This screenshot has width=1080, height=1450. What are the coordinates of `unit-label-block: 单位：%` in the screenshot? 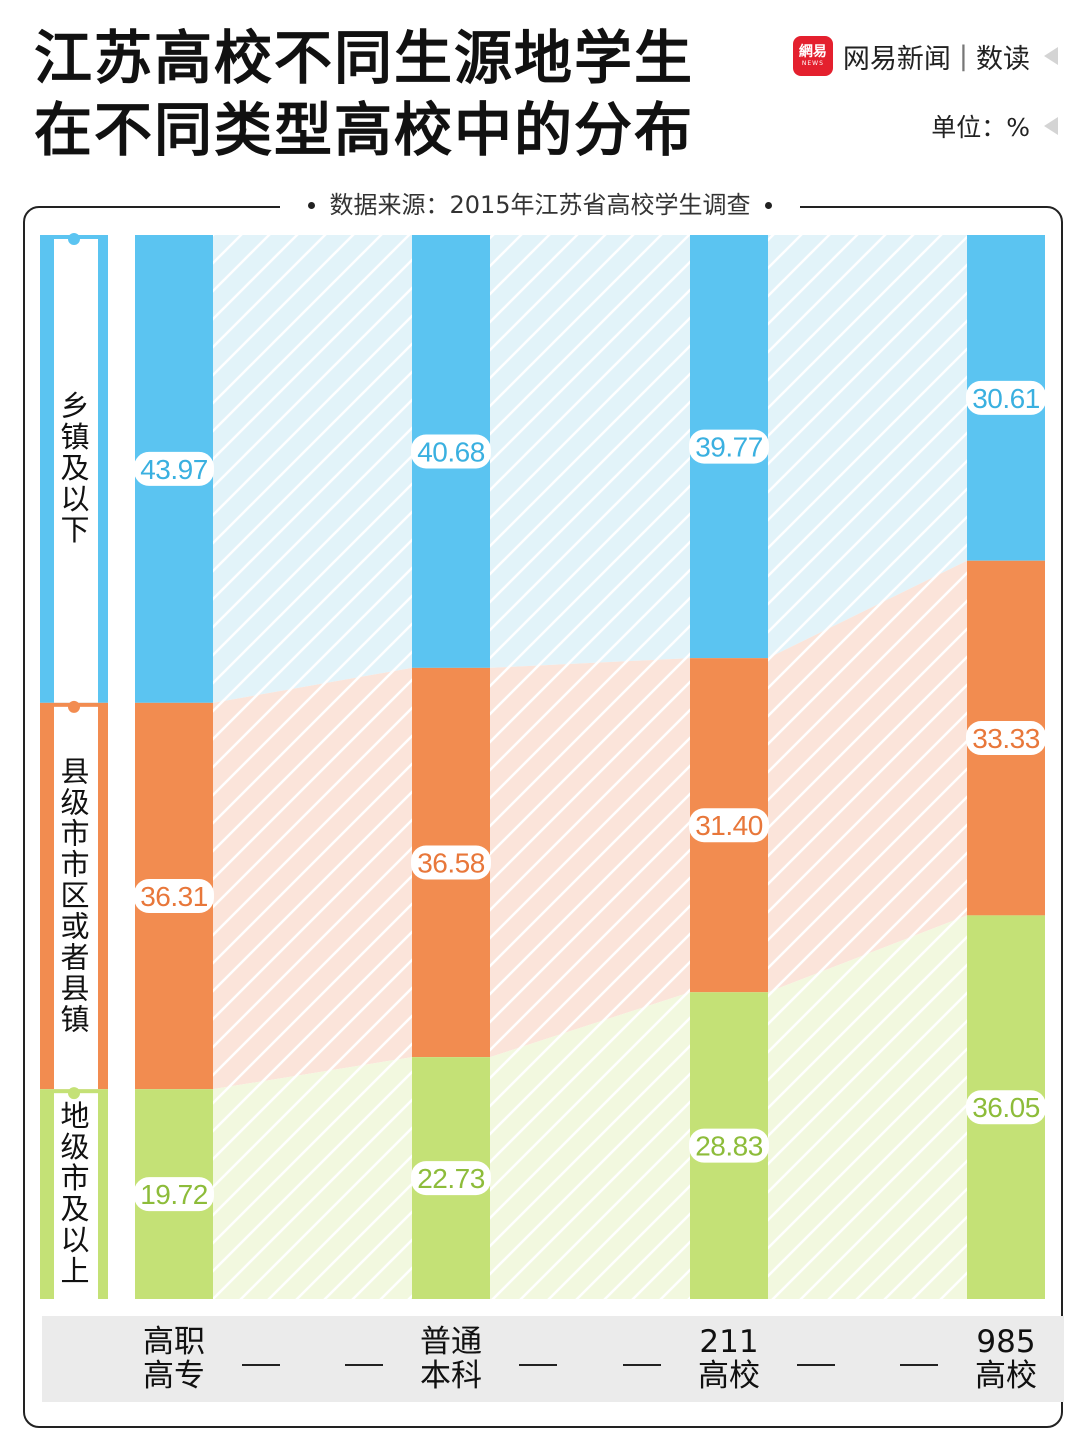 It's located at (994, 126).